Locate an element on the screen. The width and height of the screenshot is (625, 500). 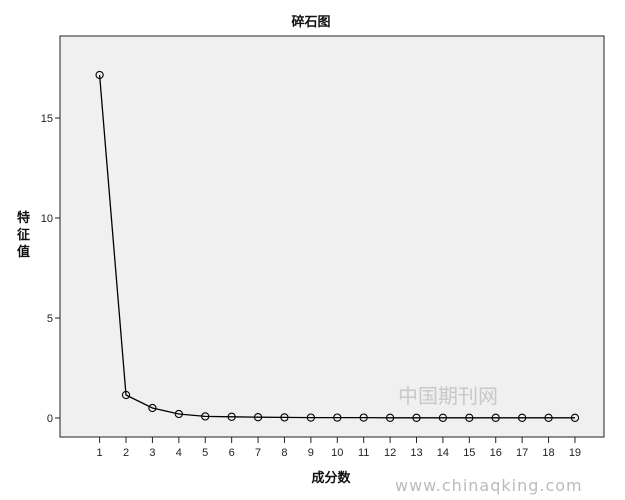
x-tick-label: 14 is located at coordinates (443, 453).